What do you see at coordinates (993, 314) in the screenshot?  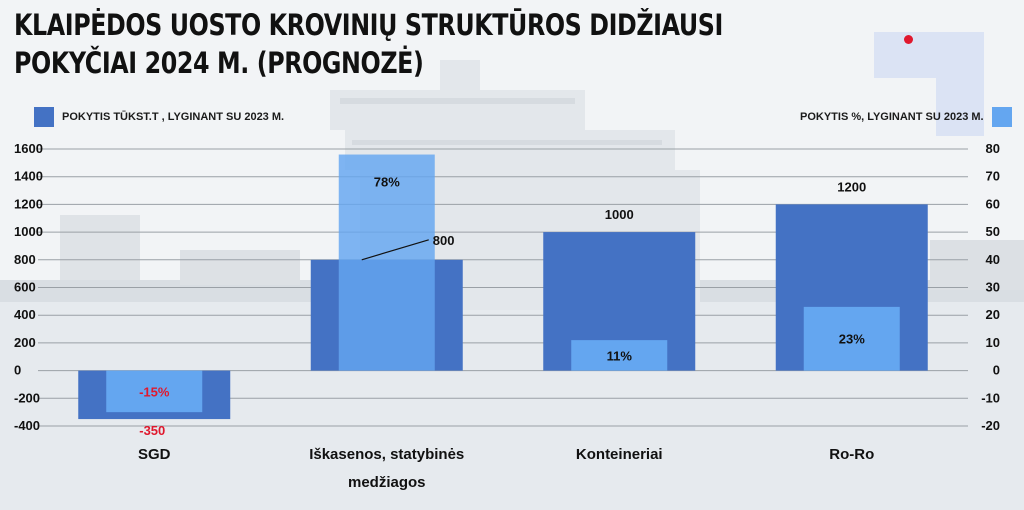 I see `y-right-tick-label: 20` at bounding box center [993, 314].